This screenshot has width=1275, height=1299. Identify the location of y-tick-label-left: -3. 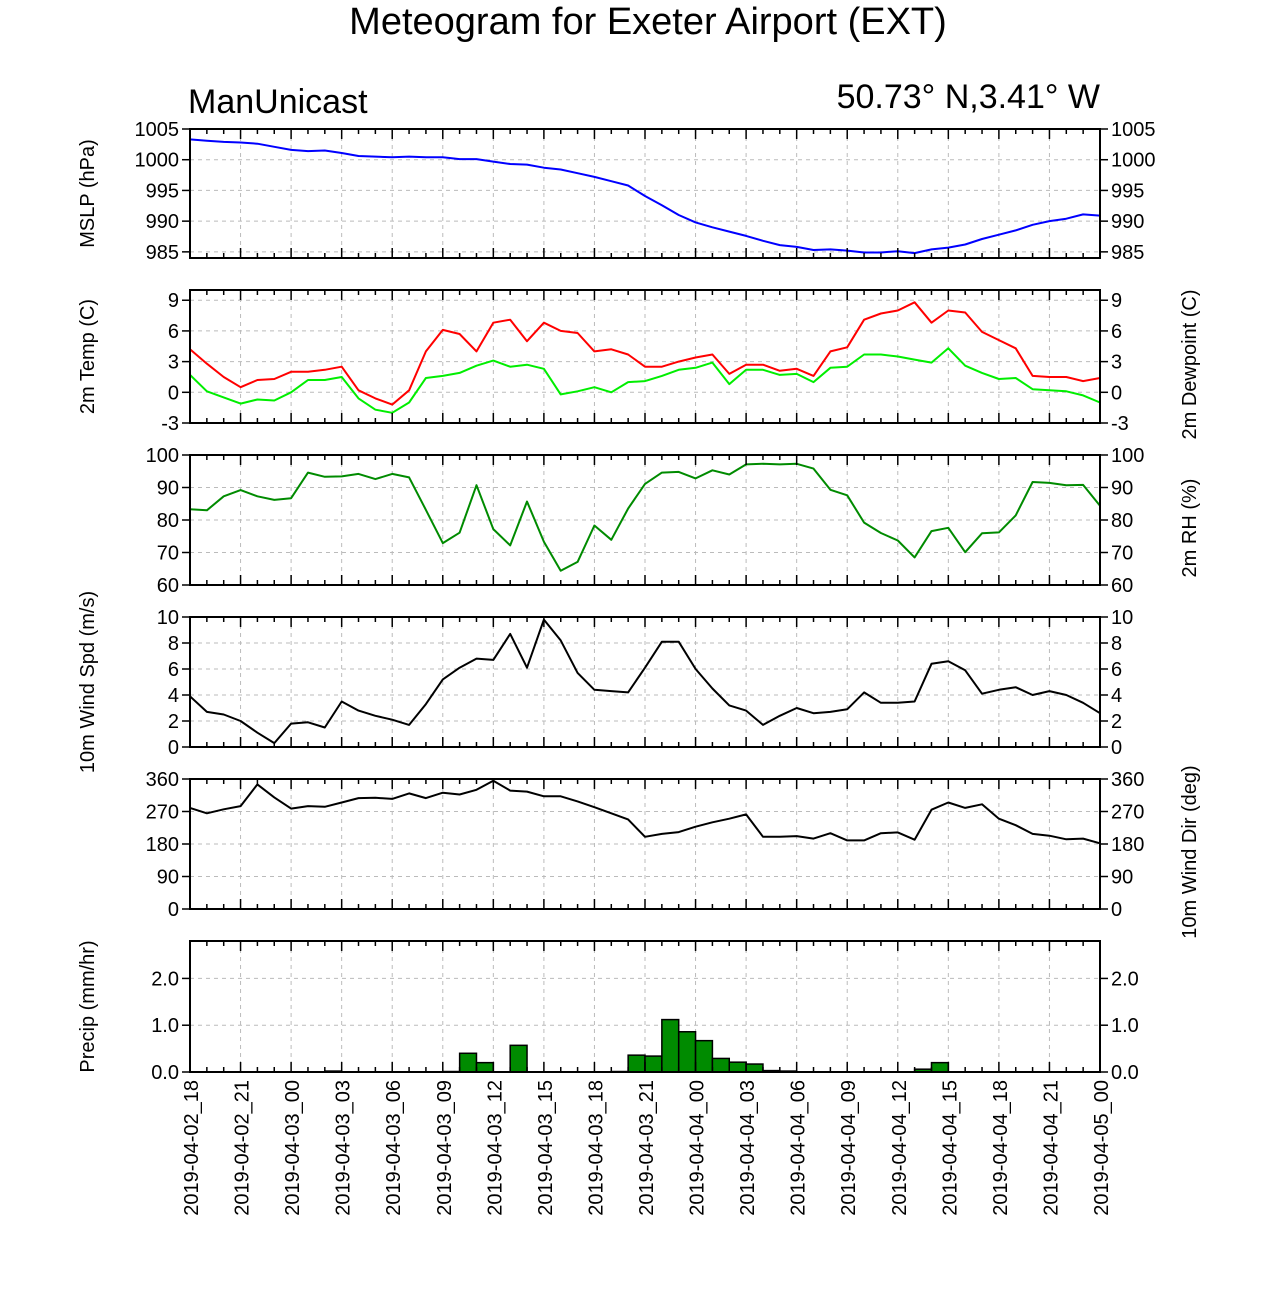
(170, 424).